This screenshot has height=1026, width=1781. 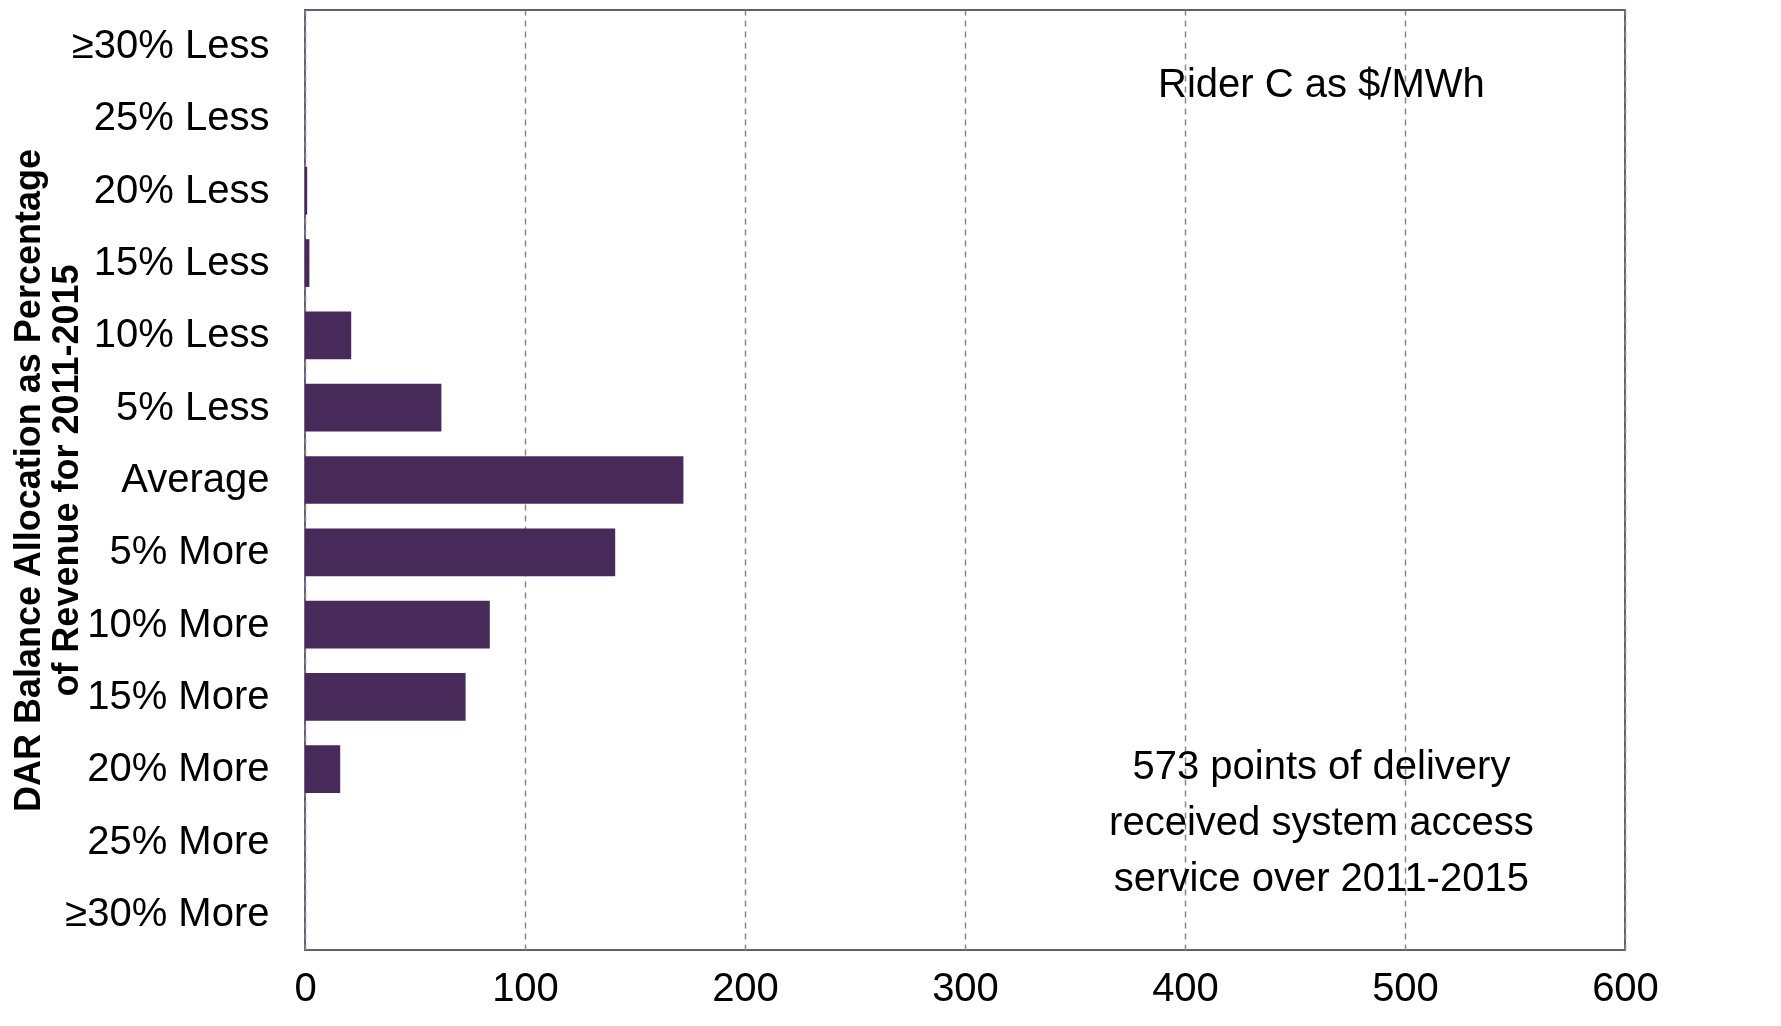 I want to click on y-tick-label: Average, so click(x=195, y=478).